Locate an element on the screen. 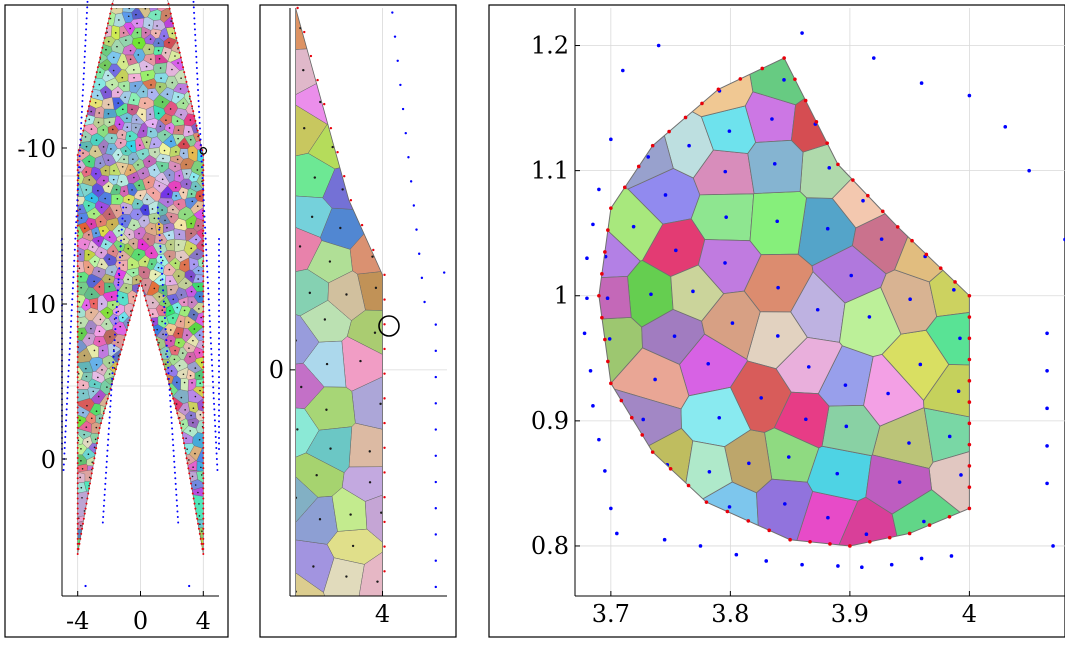  boundary-seeds is located at coordinates (140, 278).